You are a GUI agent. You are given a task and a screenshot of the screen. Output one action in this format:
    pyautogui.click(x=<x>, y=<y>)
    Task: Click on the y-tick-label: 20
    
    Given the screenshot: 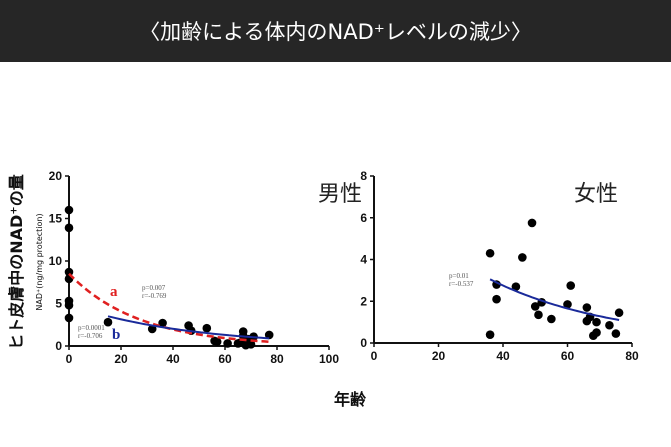 What is the action you would take?
    pyautogui.click(x=56, y=176)
    